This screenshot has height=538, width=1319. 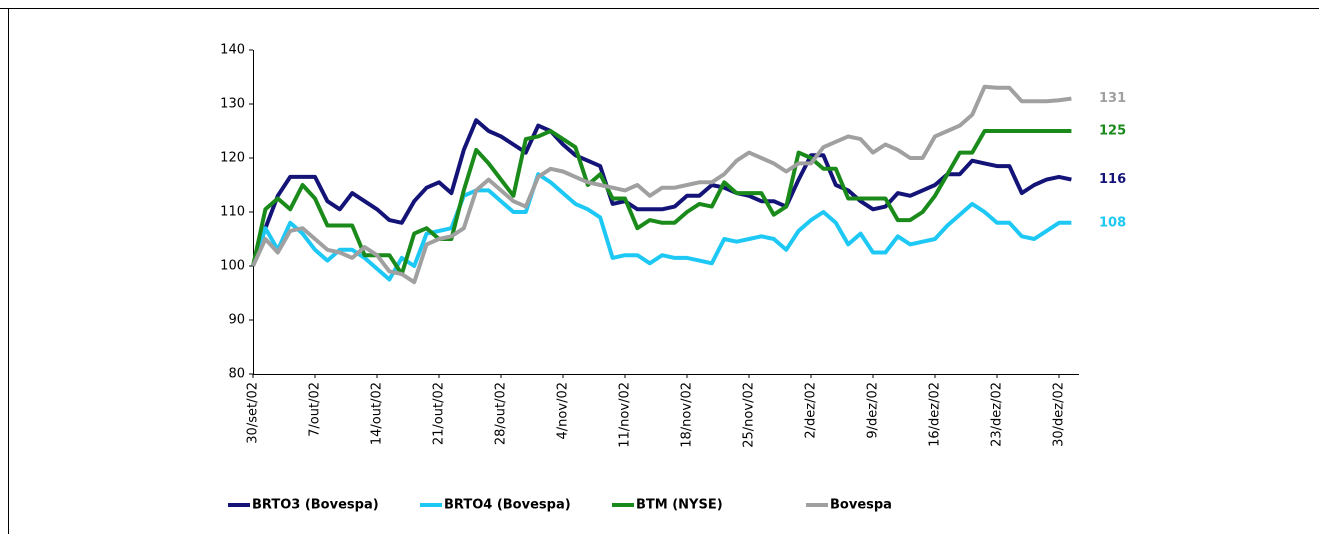 I want to click on y-tick-label: 110, so click(x=232, y=212).